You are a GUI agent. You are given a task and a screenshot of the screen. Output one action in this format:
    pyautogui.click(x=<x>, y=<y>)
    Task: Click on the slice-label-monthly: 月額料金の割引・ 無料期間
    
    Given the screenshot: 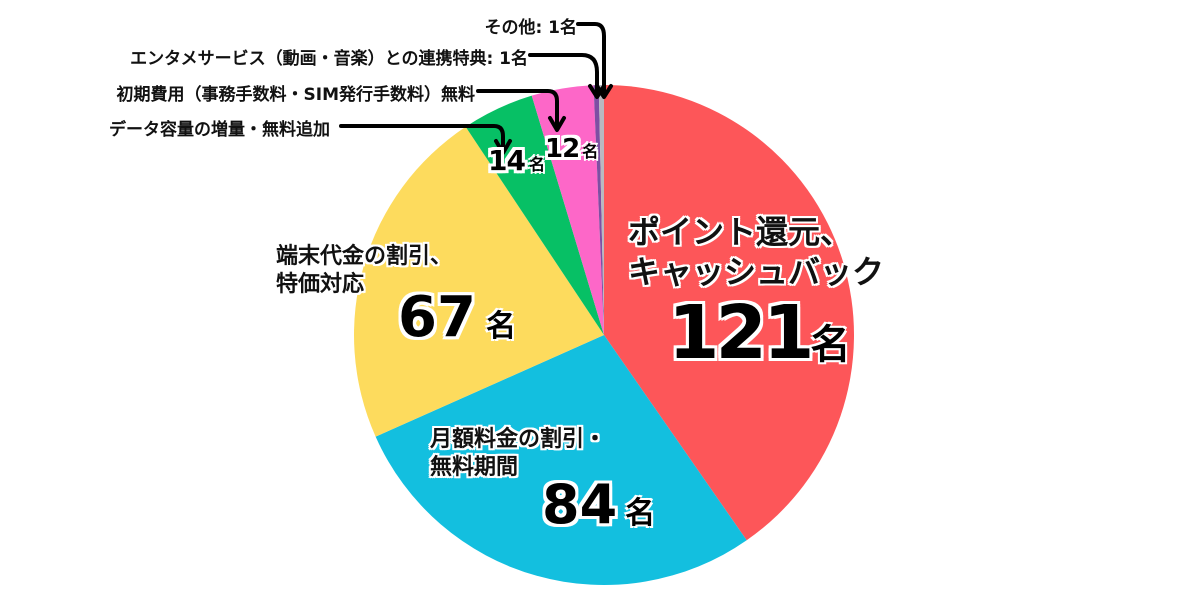 What is the action you would take?
    pyautogui.click(x=518, y=453)
    